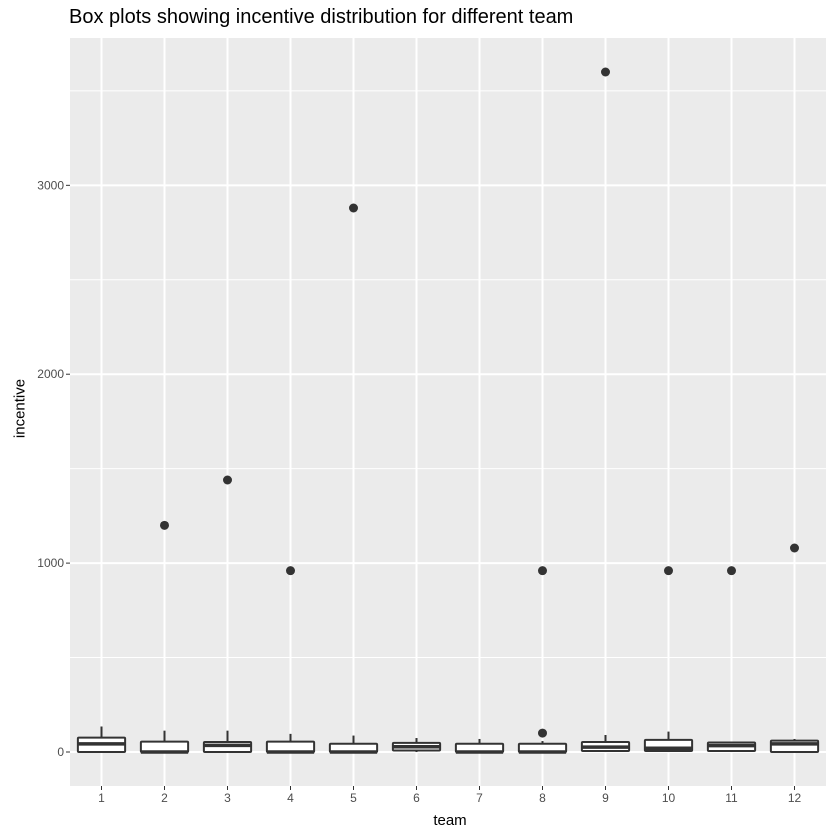 This screenshot has height=840, width=840. I want to click on x-tick-label: 12, so click(795, 798).